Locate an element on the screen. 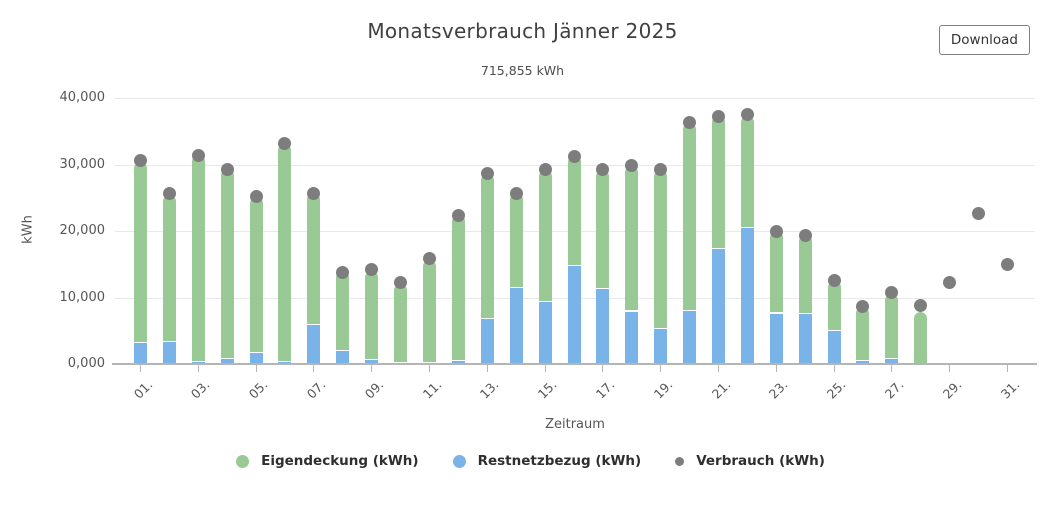 The height and width of the screenshot is (505, 1061). x-axis-tick-label: 13. is located at coordinates (489, 389).